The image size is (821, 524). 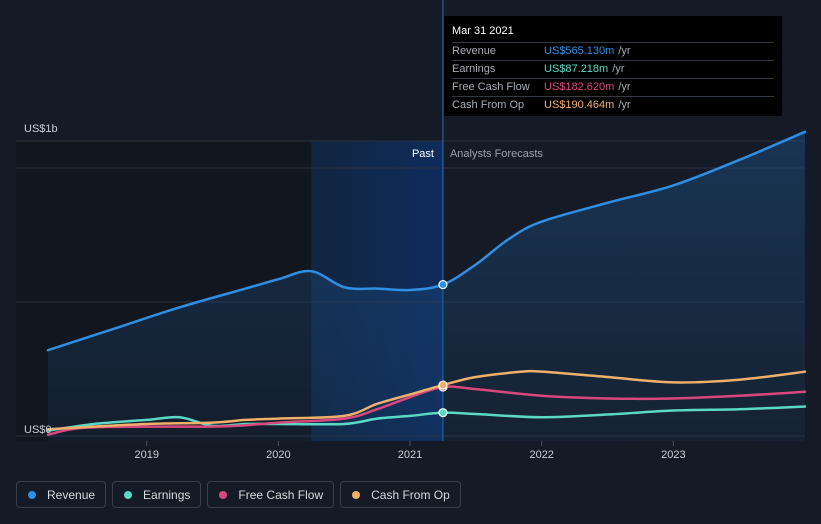 What do you see at coordinates (423, 154) in the screenshot?
I see `past-label: Past` at bounding box center [423, 154].